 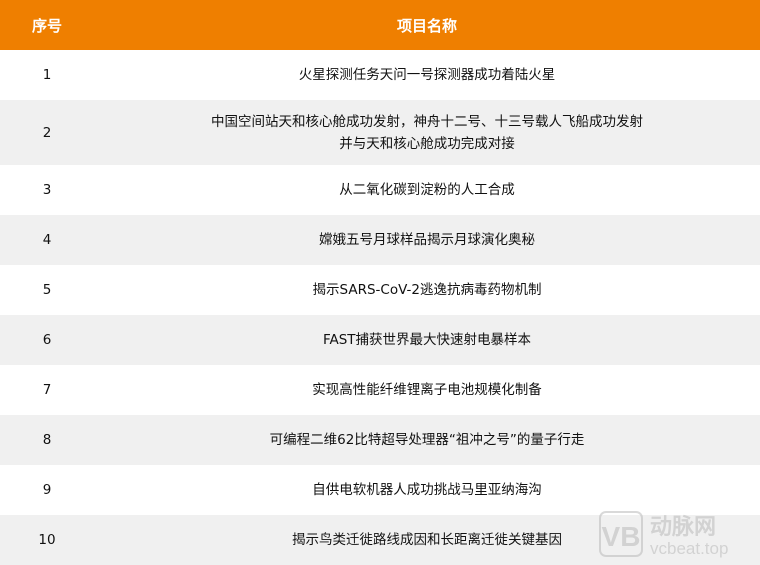 I want to click on row-project-name: 实现高性能纤维锂离子电池规模化制备, so click(x=427, y=390).